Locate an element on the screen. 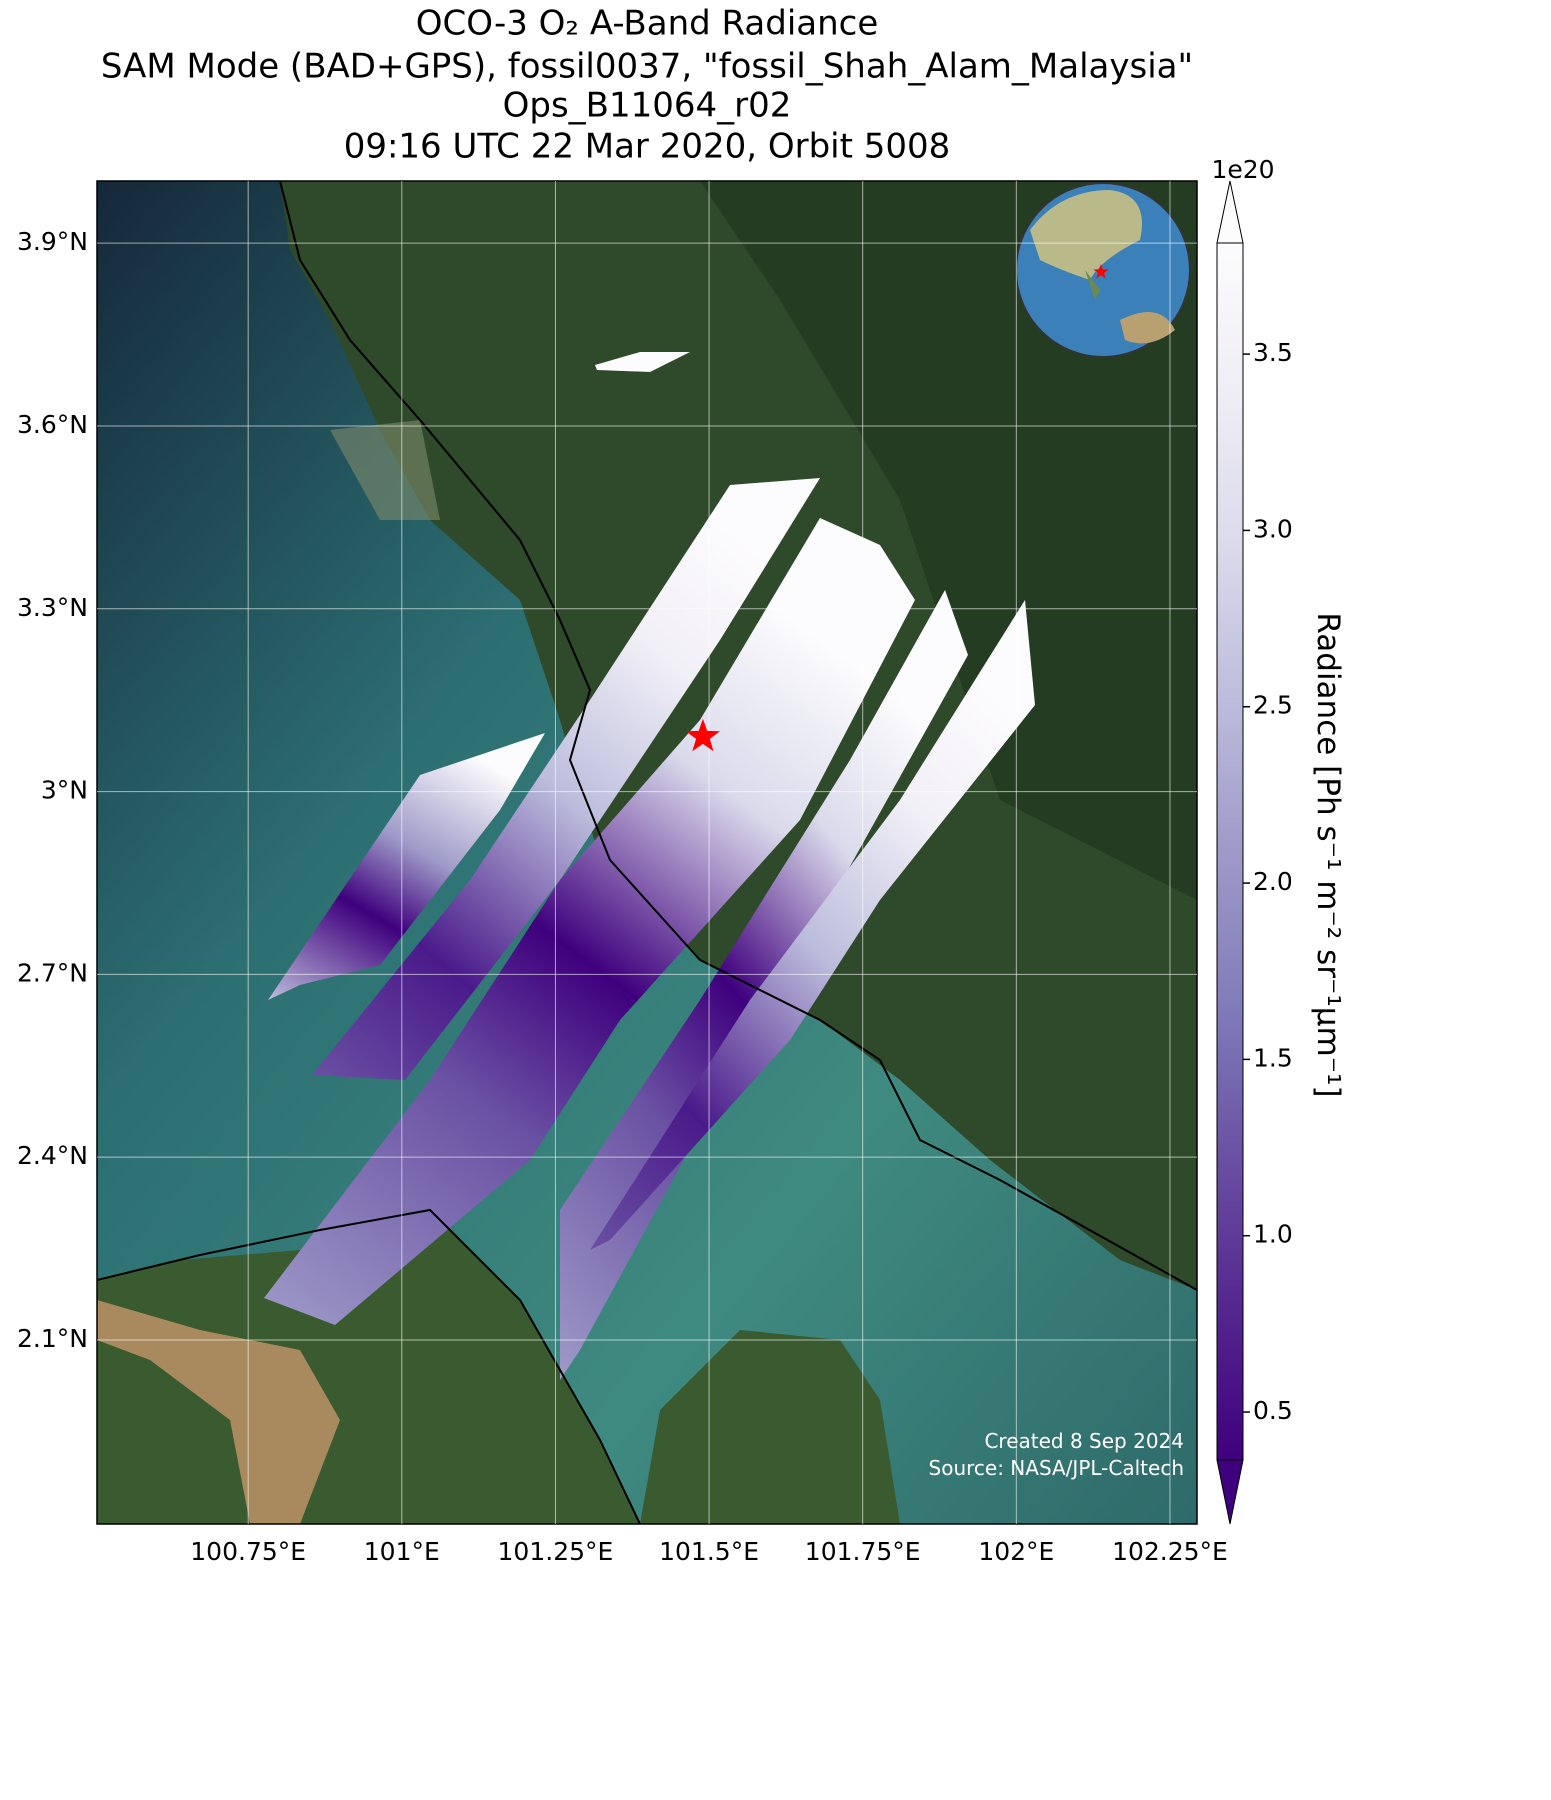 The image size is (1551, 1800). chart-title: Ops_B11064_r02 is located at coordinates (647, 106).